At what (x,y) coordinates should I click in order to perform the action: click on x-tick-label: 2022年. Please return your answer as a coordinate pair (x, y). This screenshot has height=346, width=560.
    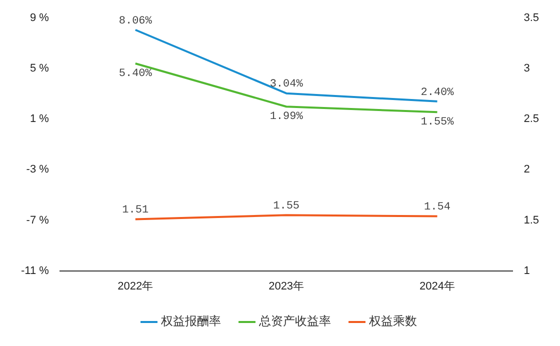
    Looking at the image, I should click on (136, 286).